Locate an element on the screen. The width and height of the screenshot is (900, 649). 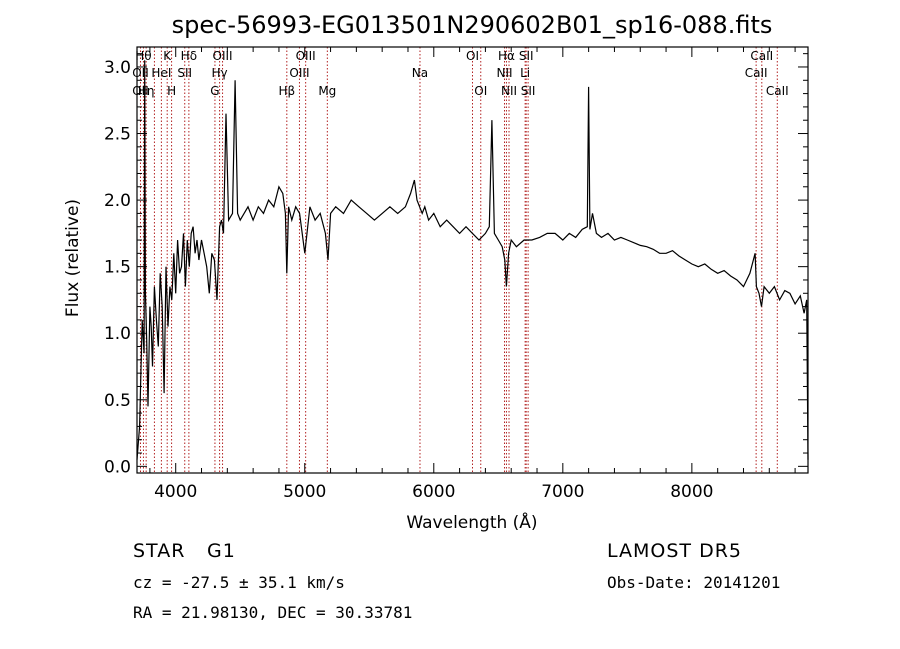
line-marker-label: Hη is located at coordinates (146, 91).